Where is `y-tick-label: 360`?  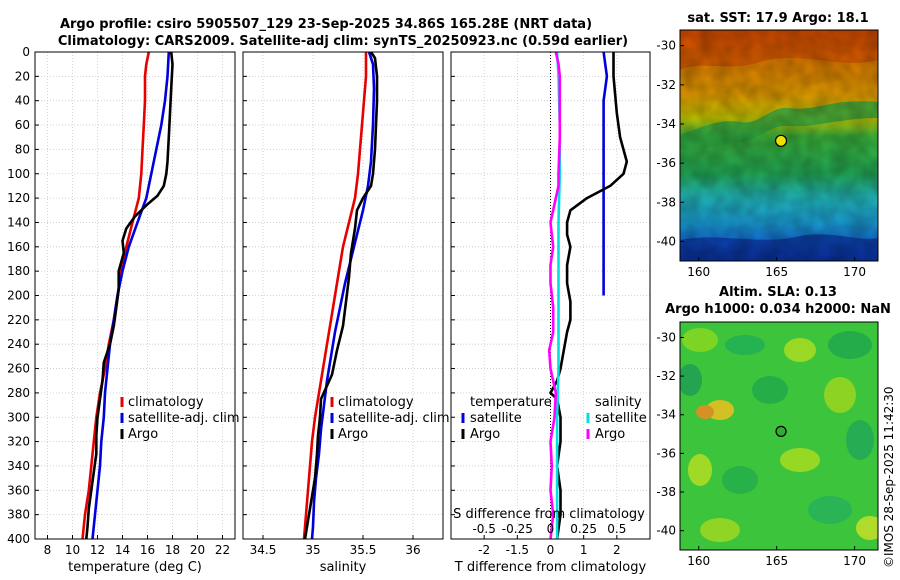
y-tick-label: 360 is located at coordinates (18, 490).